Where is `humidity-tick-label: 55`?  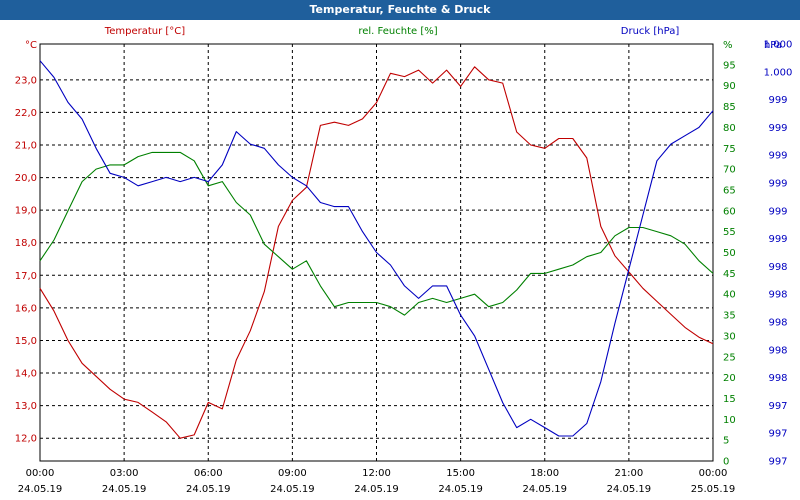 humidity-tick-label: 55 is located at coordinates (729, 232).